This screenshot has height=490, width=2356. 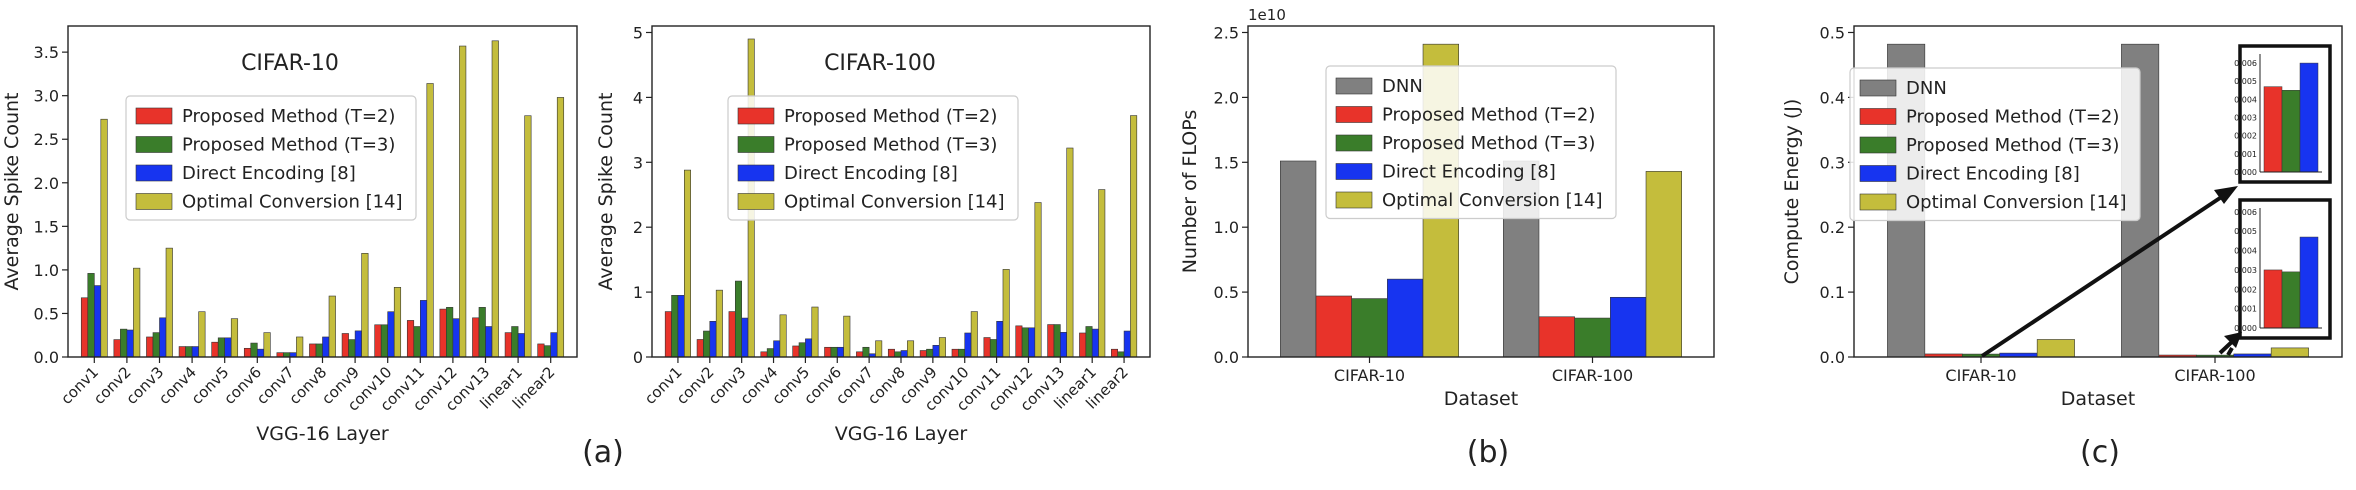 I want to click on legend-label: Optimal Conversion [14], so click(x=2016, y=202).